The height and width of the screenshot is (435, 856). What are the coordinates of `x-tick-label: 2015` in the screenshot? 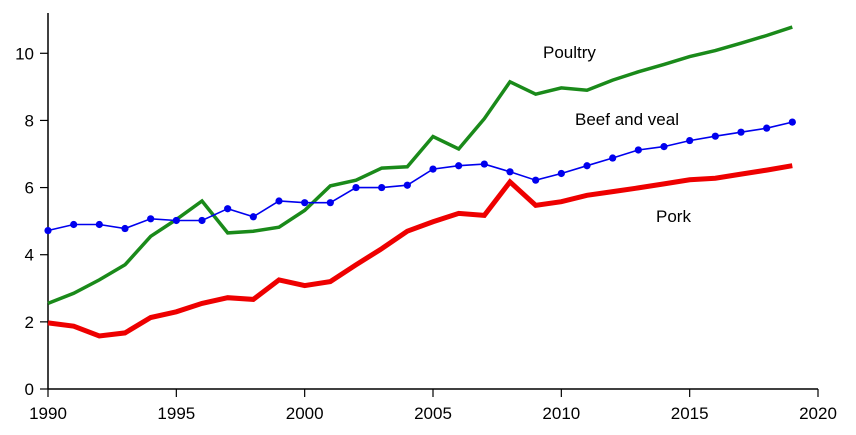 It's located at (690, 413).